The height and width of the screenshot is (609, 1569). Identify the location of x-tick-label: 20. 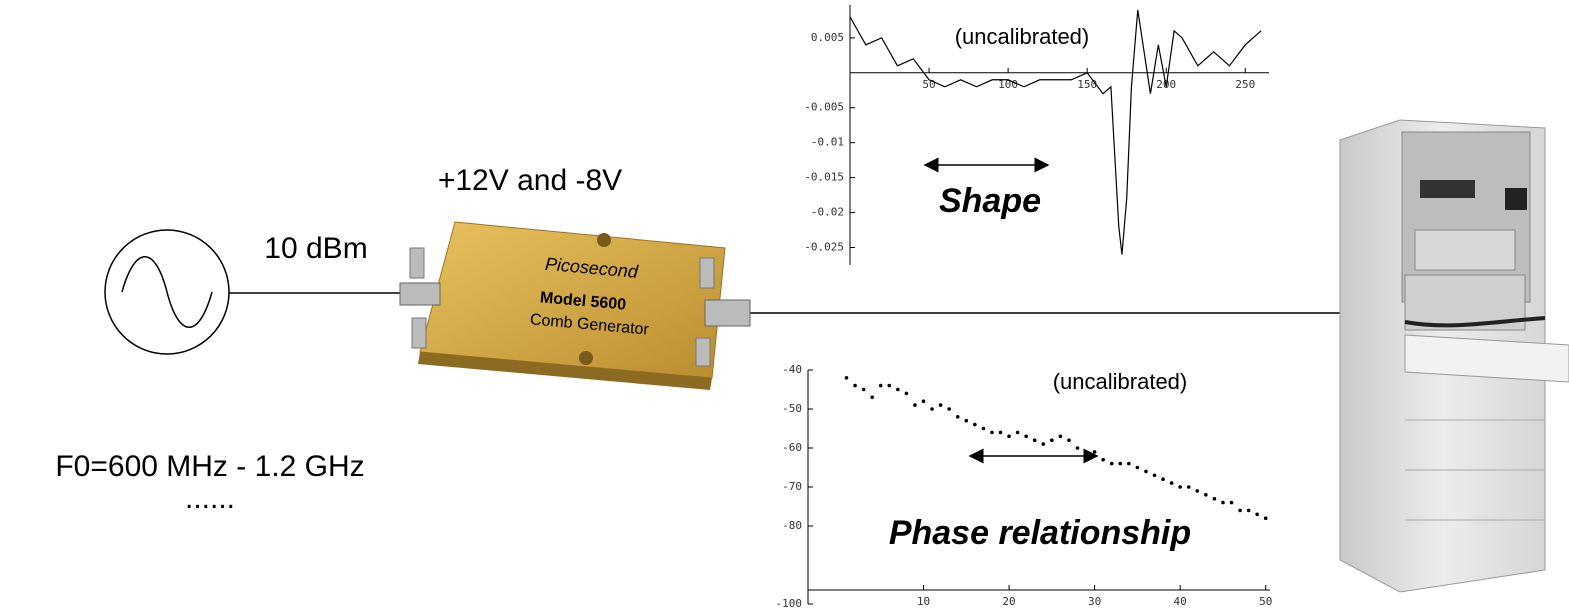
(1008, 601).